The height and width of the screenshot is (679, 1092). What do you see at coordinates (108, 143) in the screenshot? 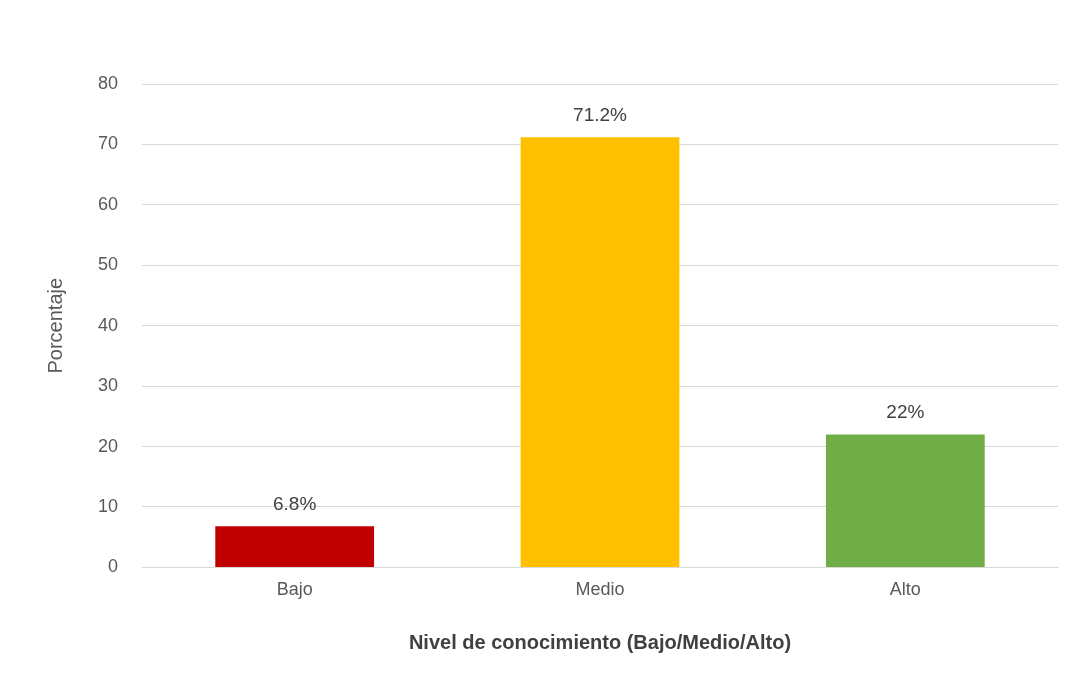
I see `y-tick-label: 70` at bounding box center [108, 143].